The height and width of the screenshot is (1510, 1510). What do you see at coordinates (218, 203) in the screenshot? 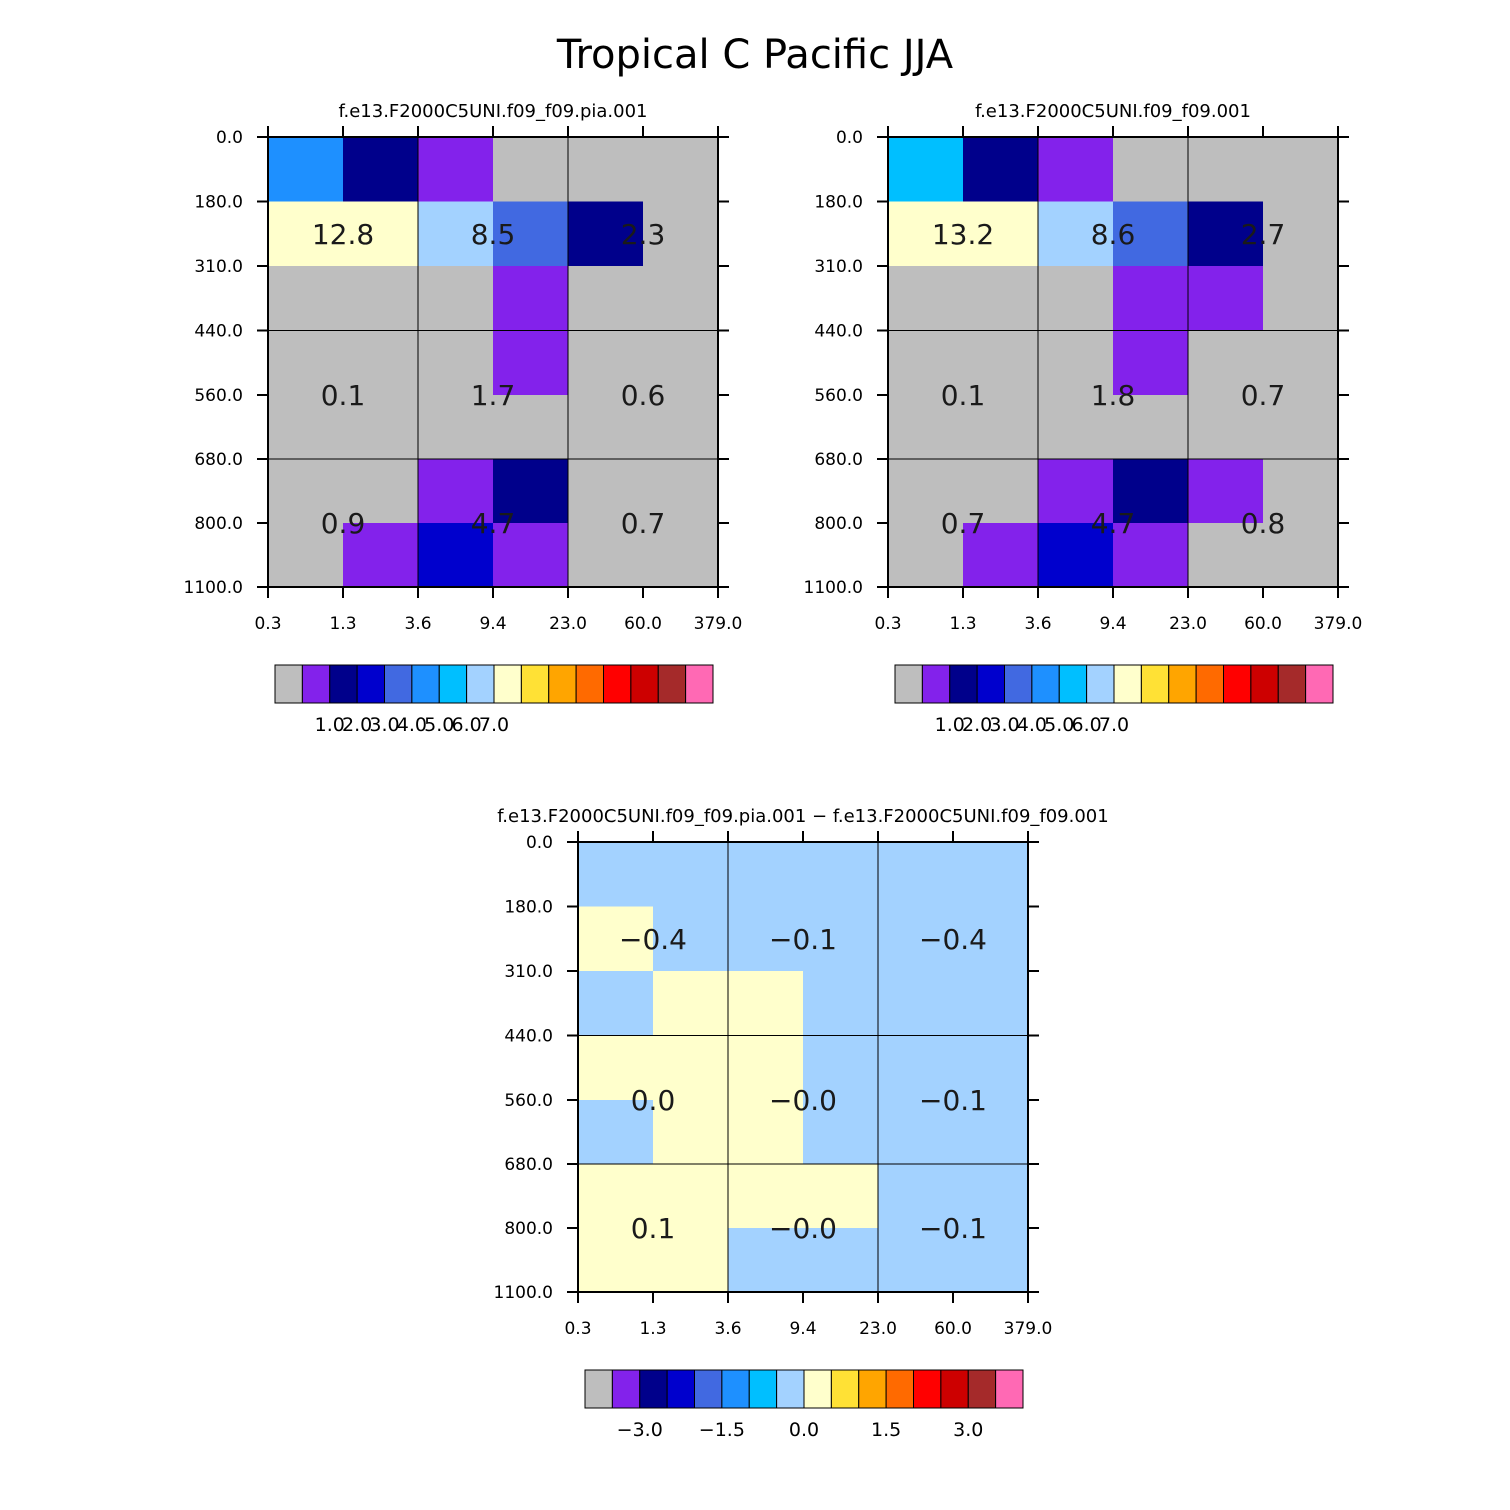
I see `y-tick-label: 180.0` at bounding box center [218, 203].